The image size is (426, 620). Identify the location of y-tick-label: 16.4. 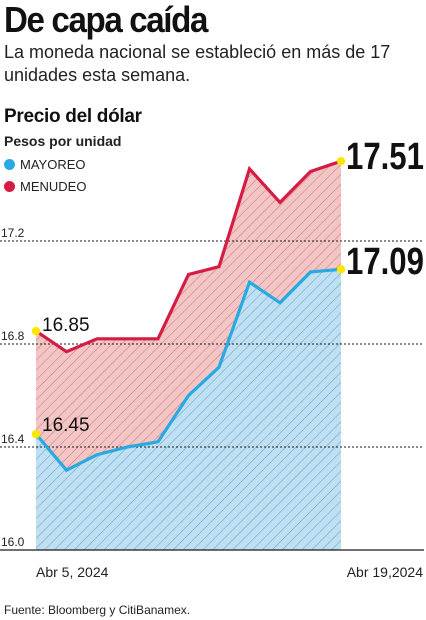
(13, 439).